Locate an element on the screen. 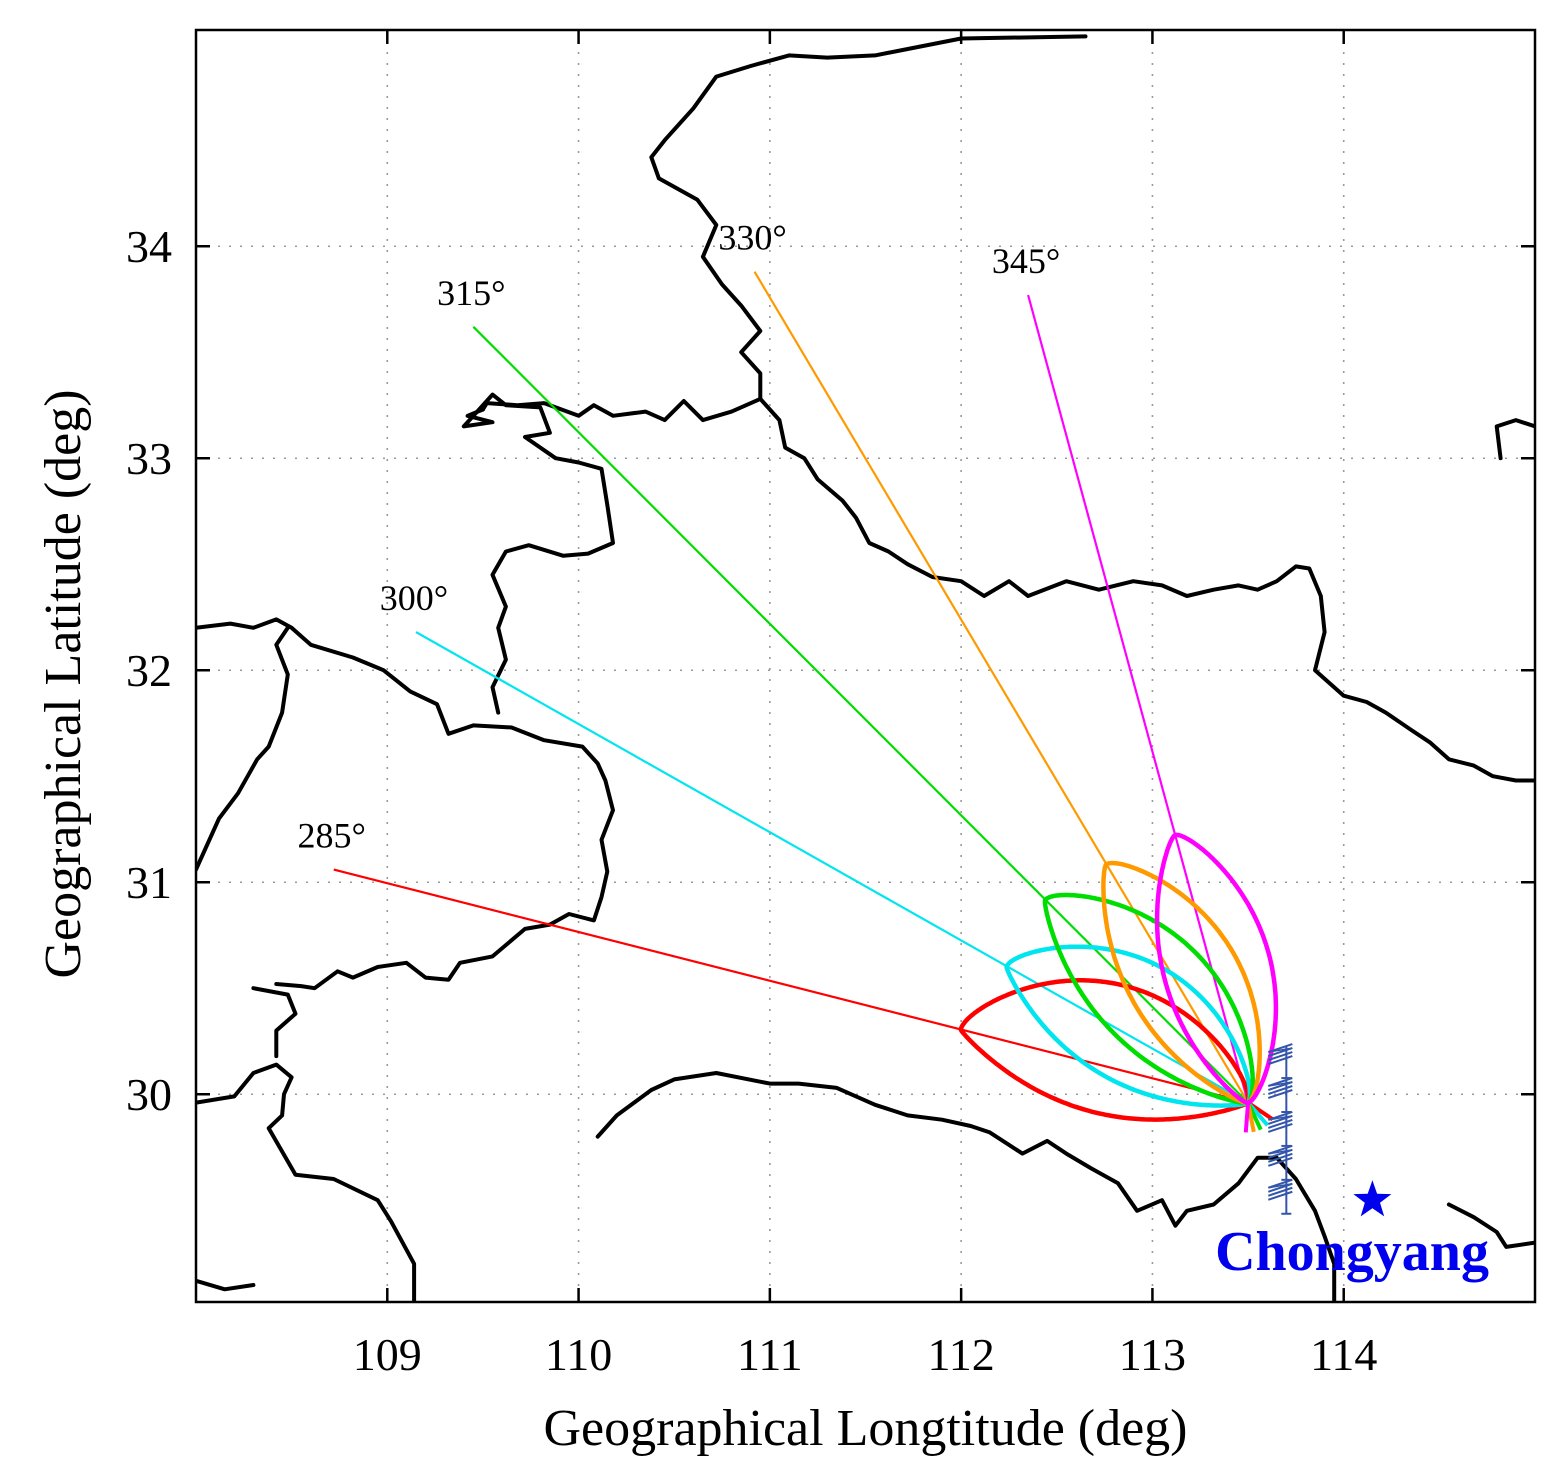 The width and height of the screenshot is (1559, 1471). station-name-label: Chongyang is located at coordinates (1352, 1252).